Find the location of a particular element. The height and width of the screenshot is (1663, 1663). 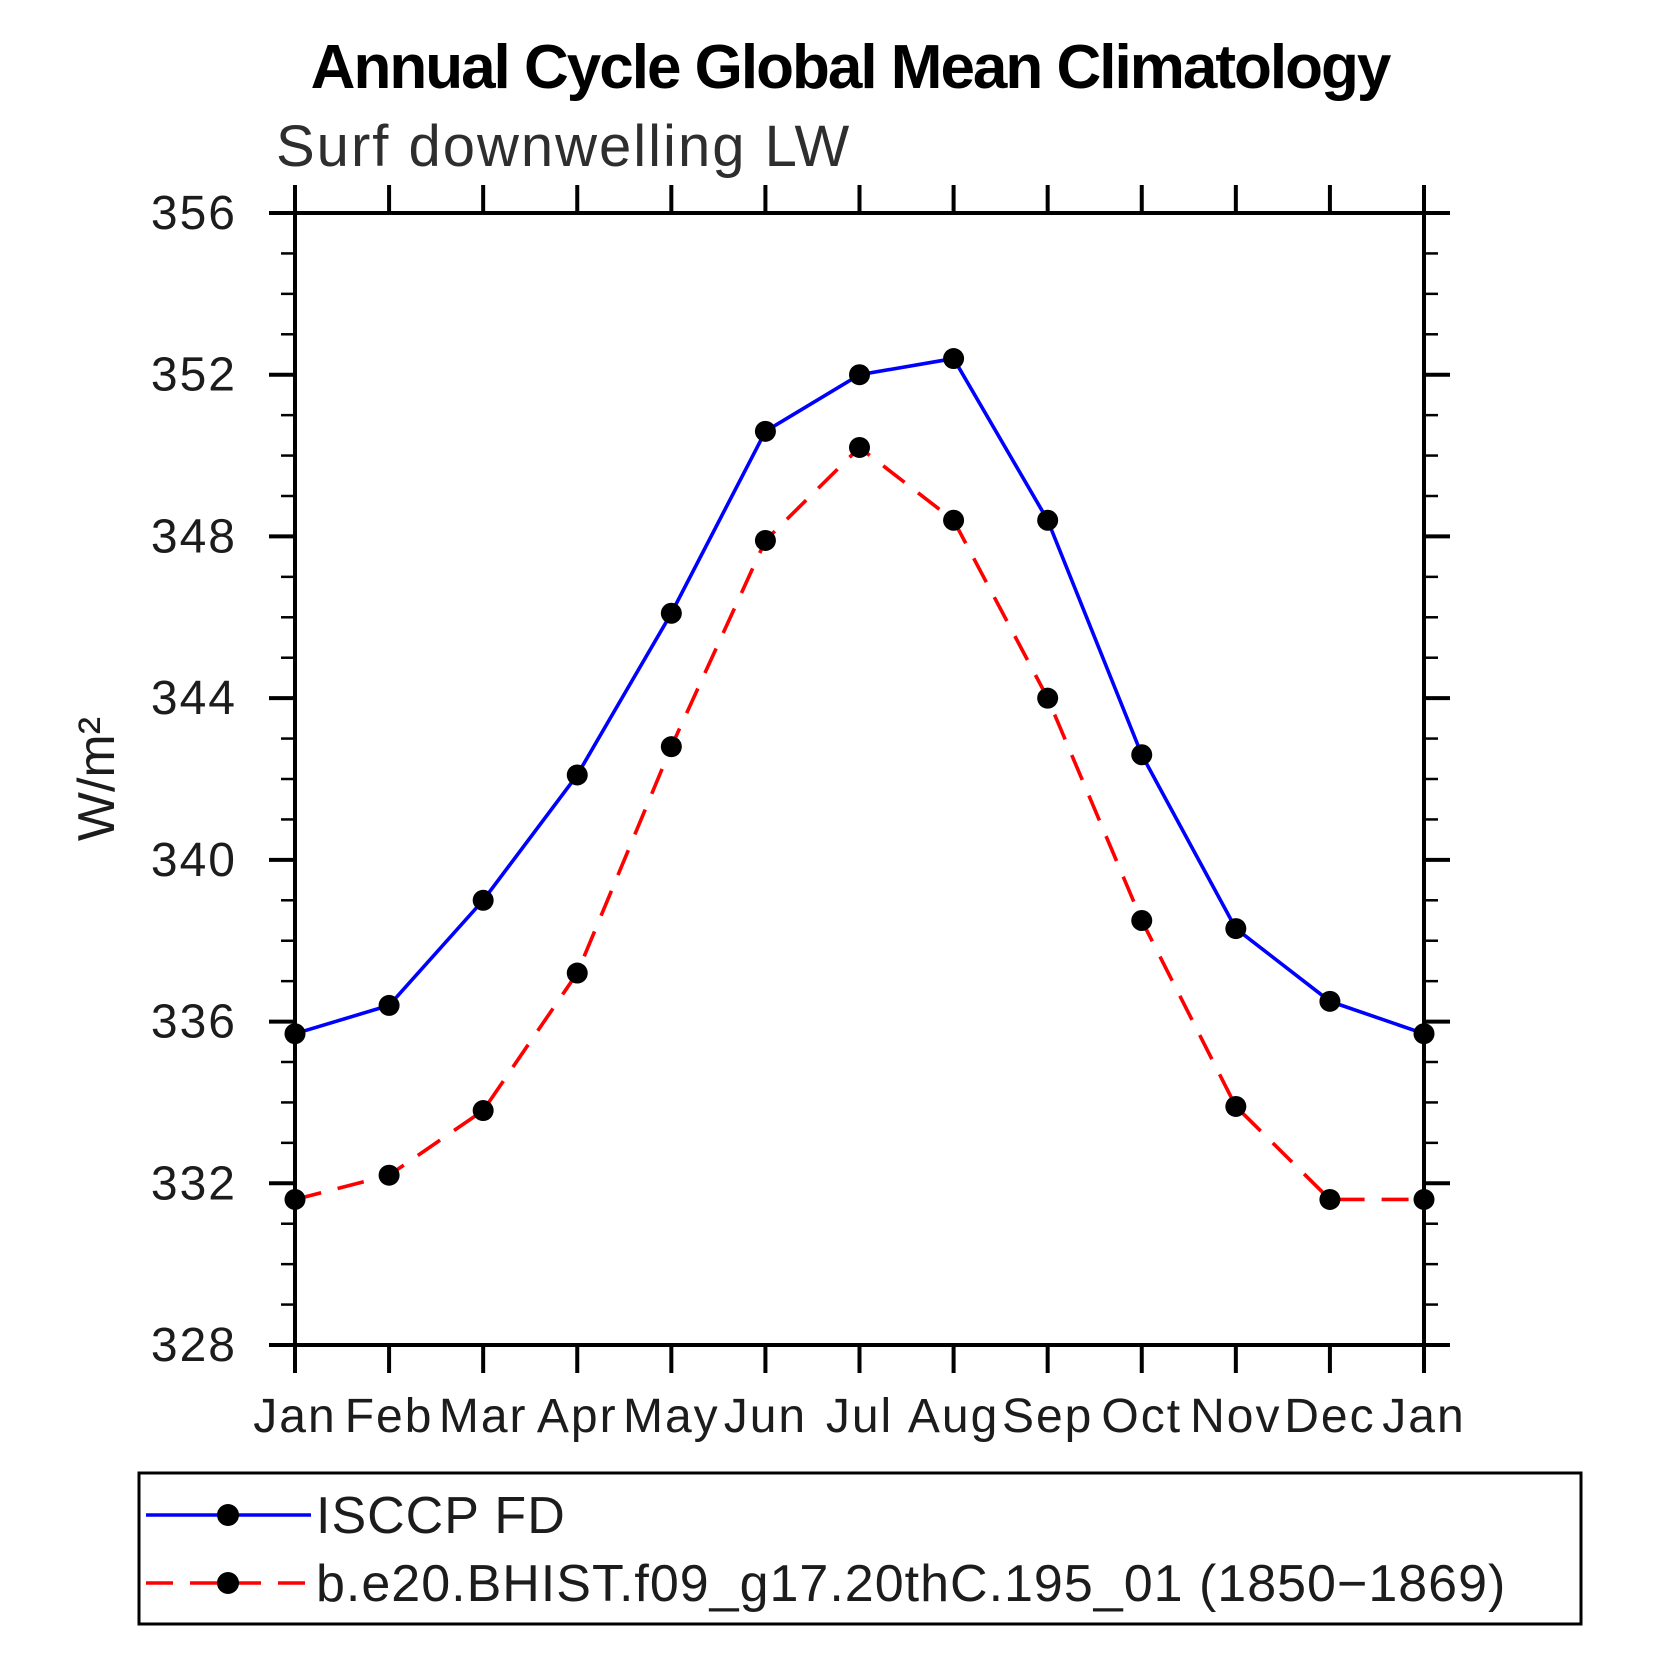

x-tick-label: Jul is located at coordinates (859, 1416).